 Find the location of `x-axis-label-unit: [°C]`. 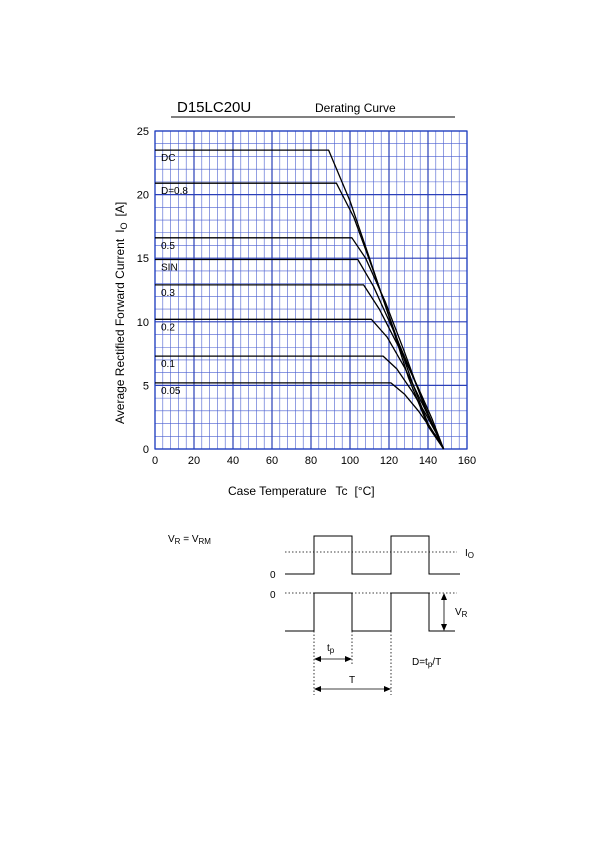

x-axis-label-unit: [°C] is located at coordinates (365, 491).